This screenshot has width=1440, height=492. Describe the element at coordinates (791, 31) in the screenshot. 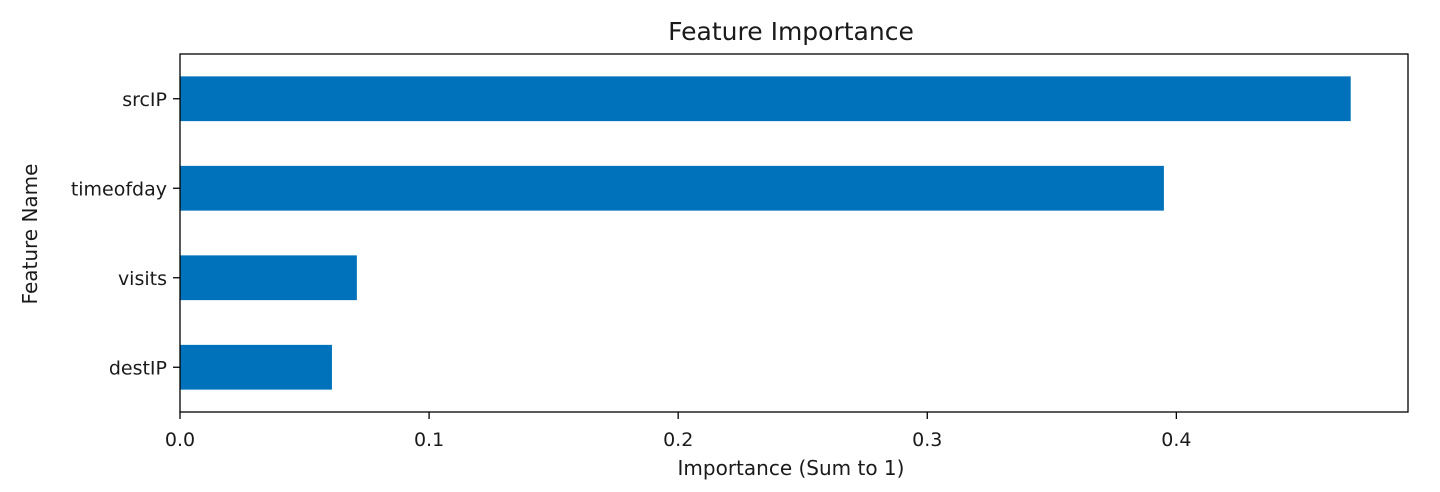

I see `chart-title: Feature Importance` at that location.